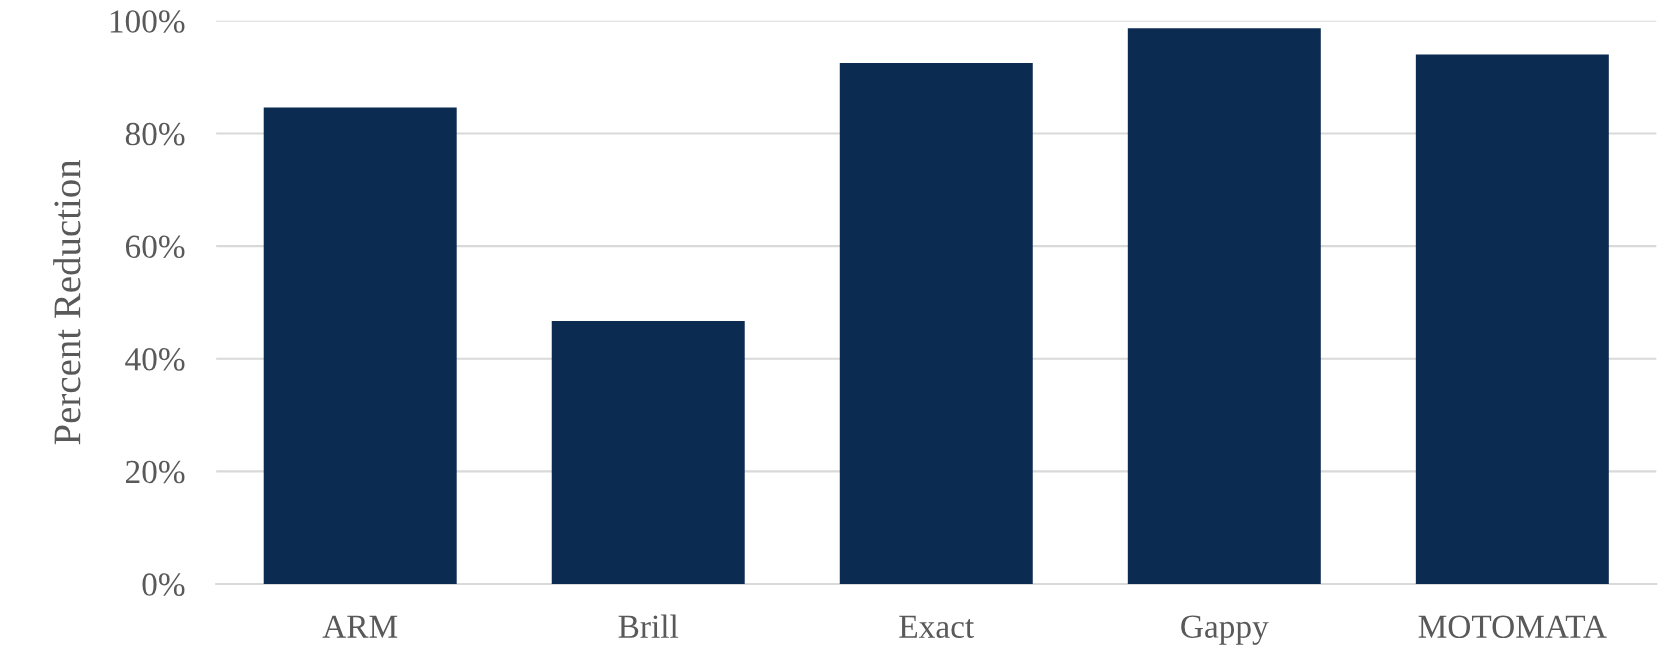 This screenshot has width=1663, height=672. Describe the element at coordinates (155, 247) in the screenshot. I see `y-tick-label: 60%` at that location.